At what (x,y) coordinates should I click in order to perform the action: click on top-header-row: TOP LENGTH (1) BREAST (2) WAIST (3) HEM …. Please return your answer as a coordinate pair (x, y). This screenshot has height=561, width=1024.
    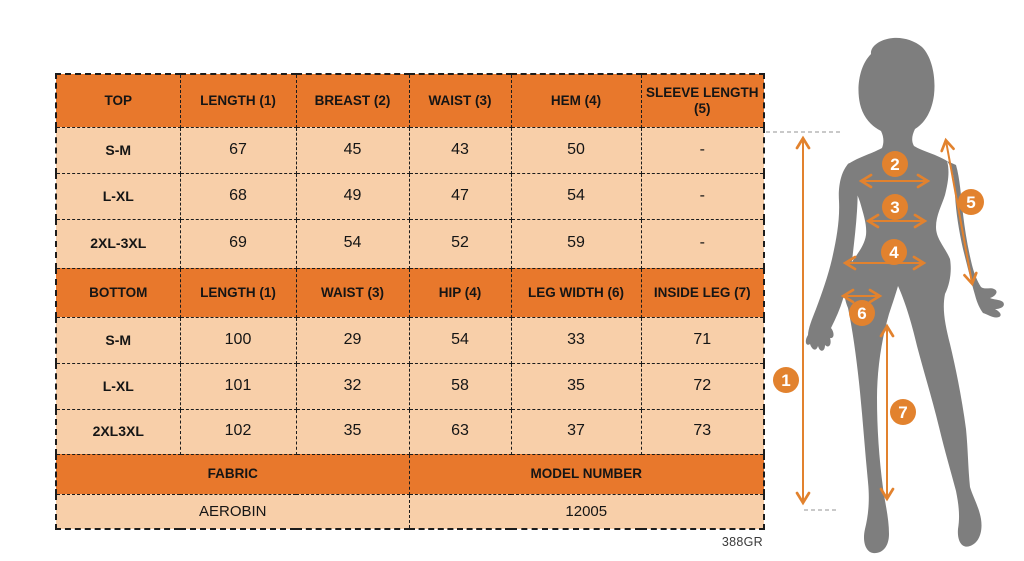
    Looking at the image, I should click on (410, 100).